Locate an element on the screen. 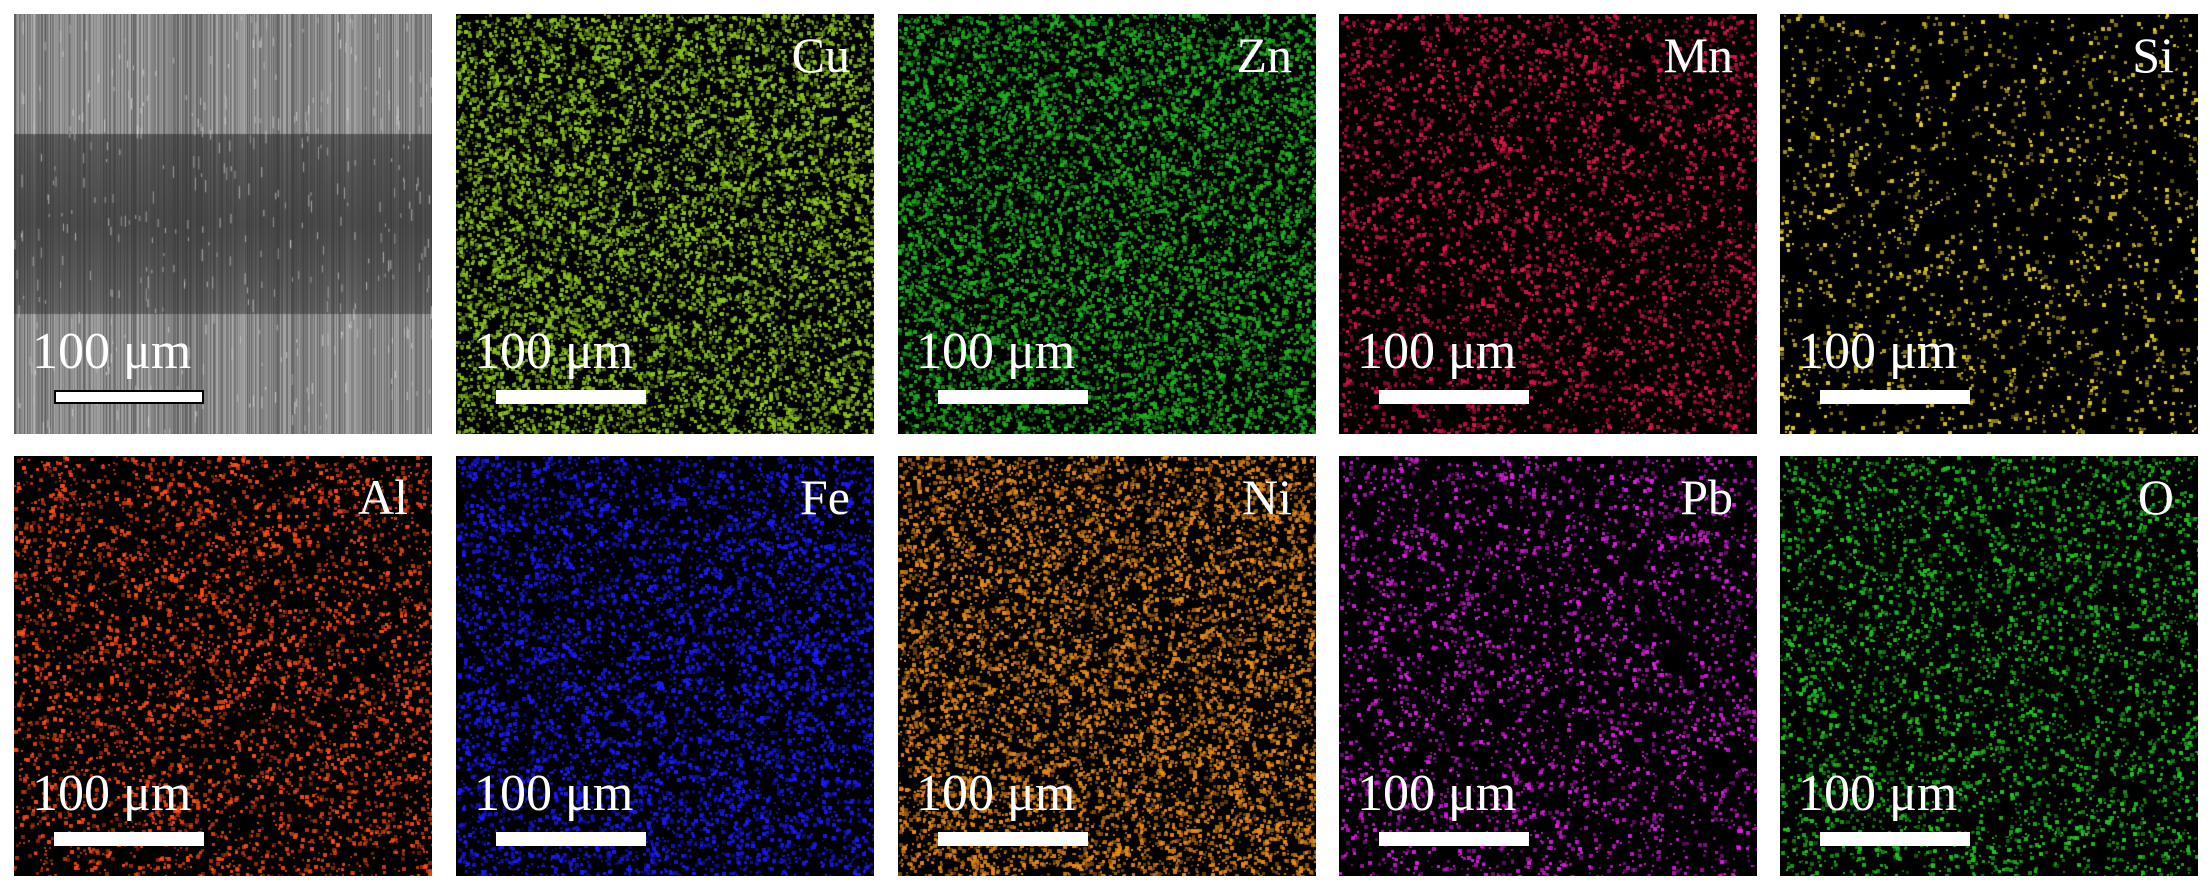  element-label: O is located at coordinates (2155, 497).